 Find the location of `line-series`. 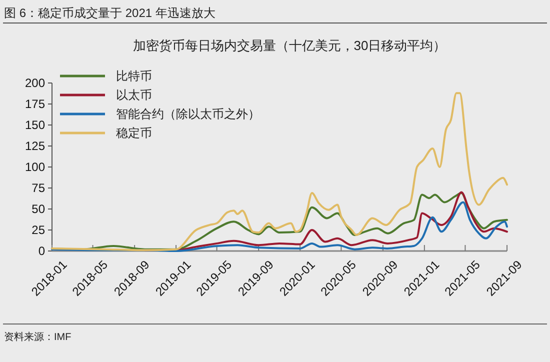

line-series is located at coordinates (279, 226).